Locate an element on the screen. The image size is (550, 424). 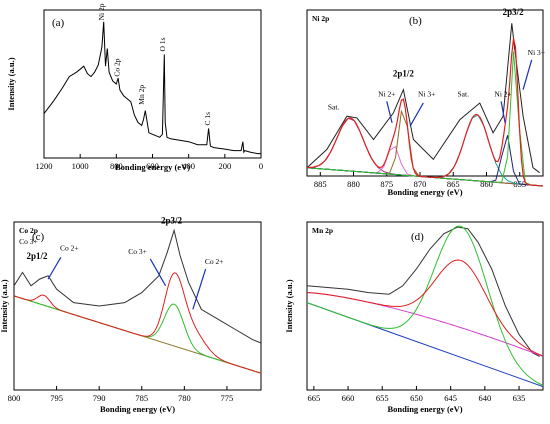
x-tick-label: 660 is located at coordinates (348, 398).